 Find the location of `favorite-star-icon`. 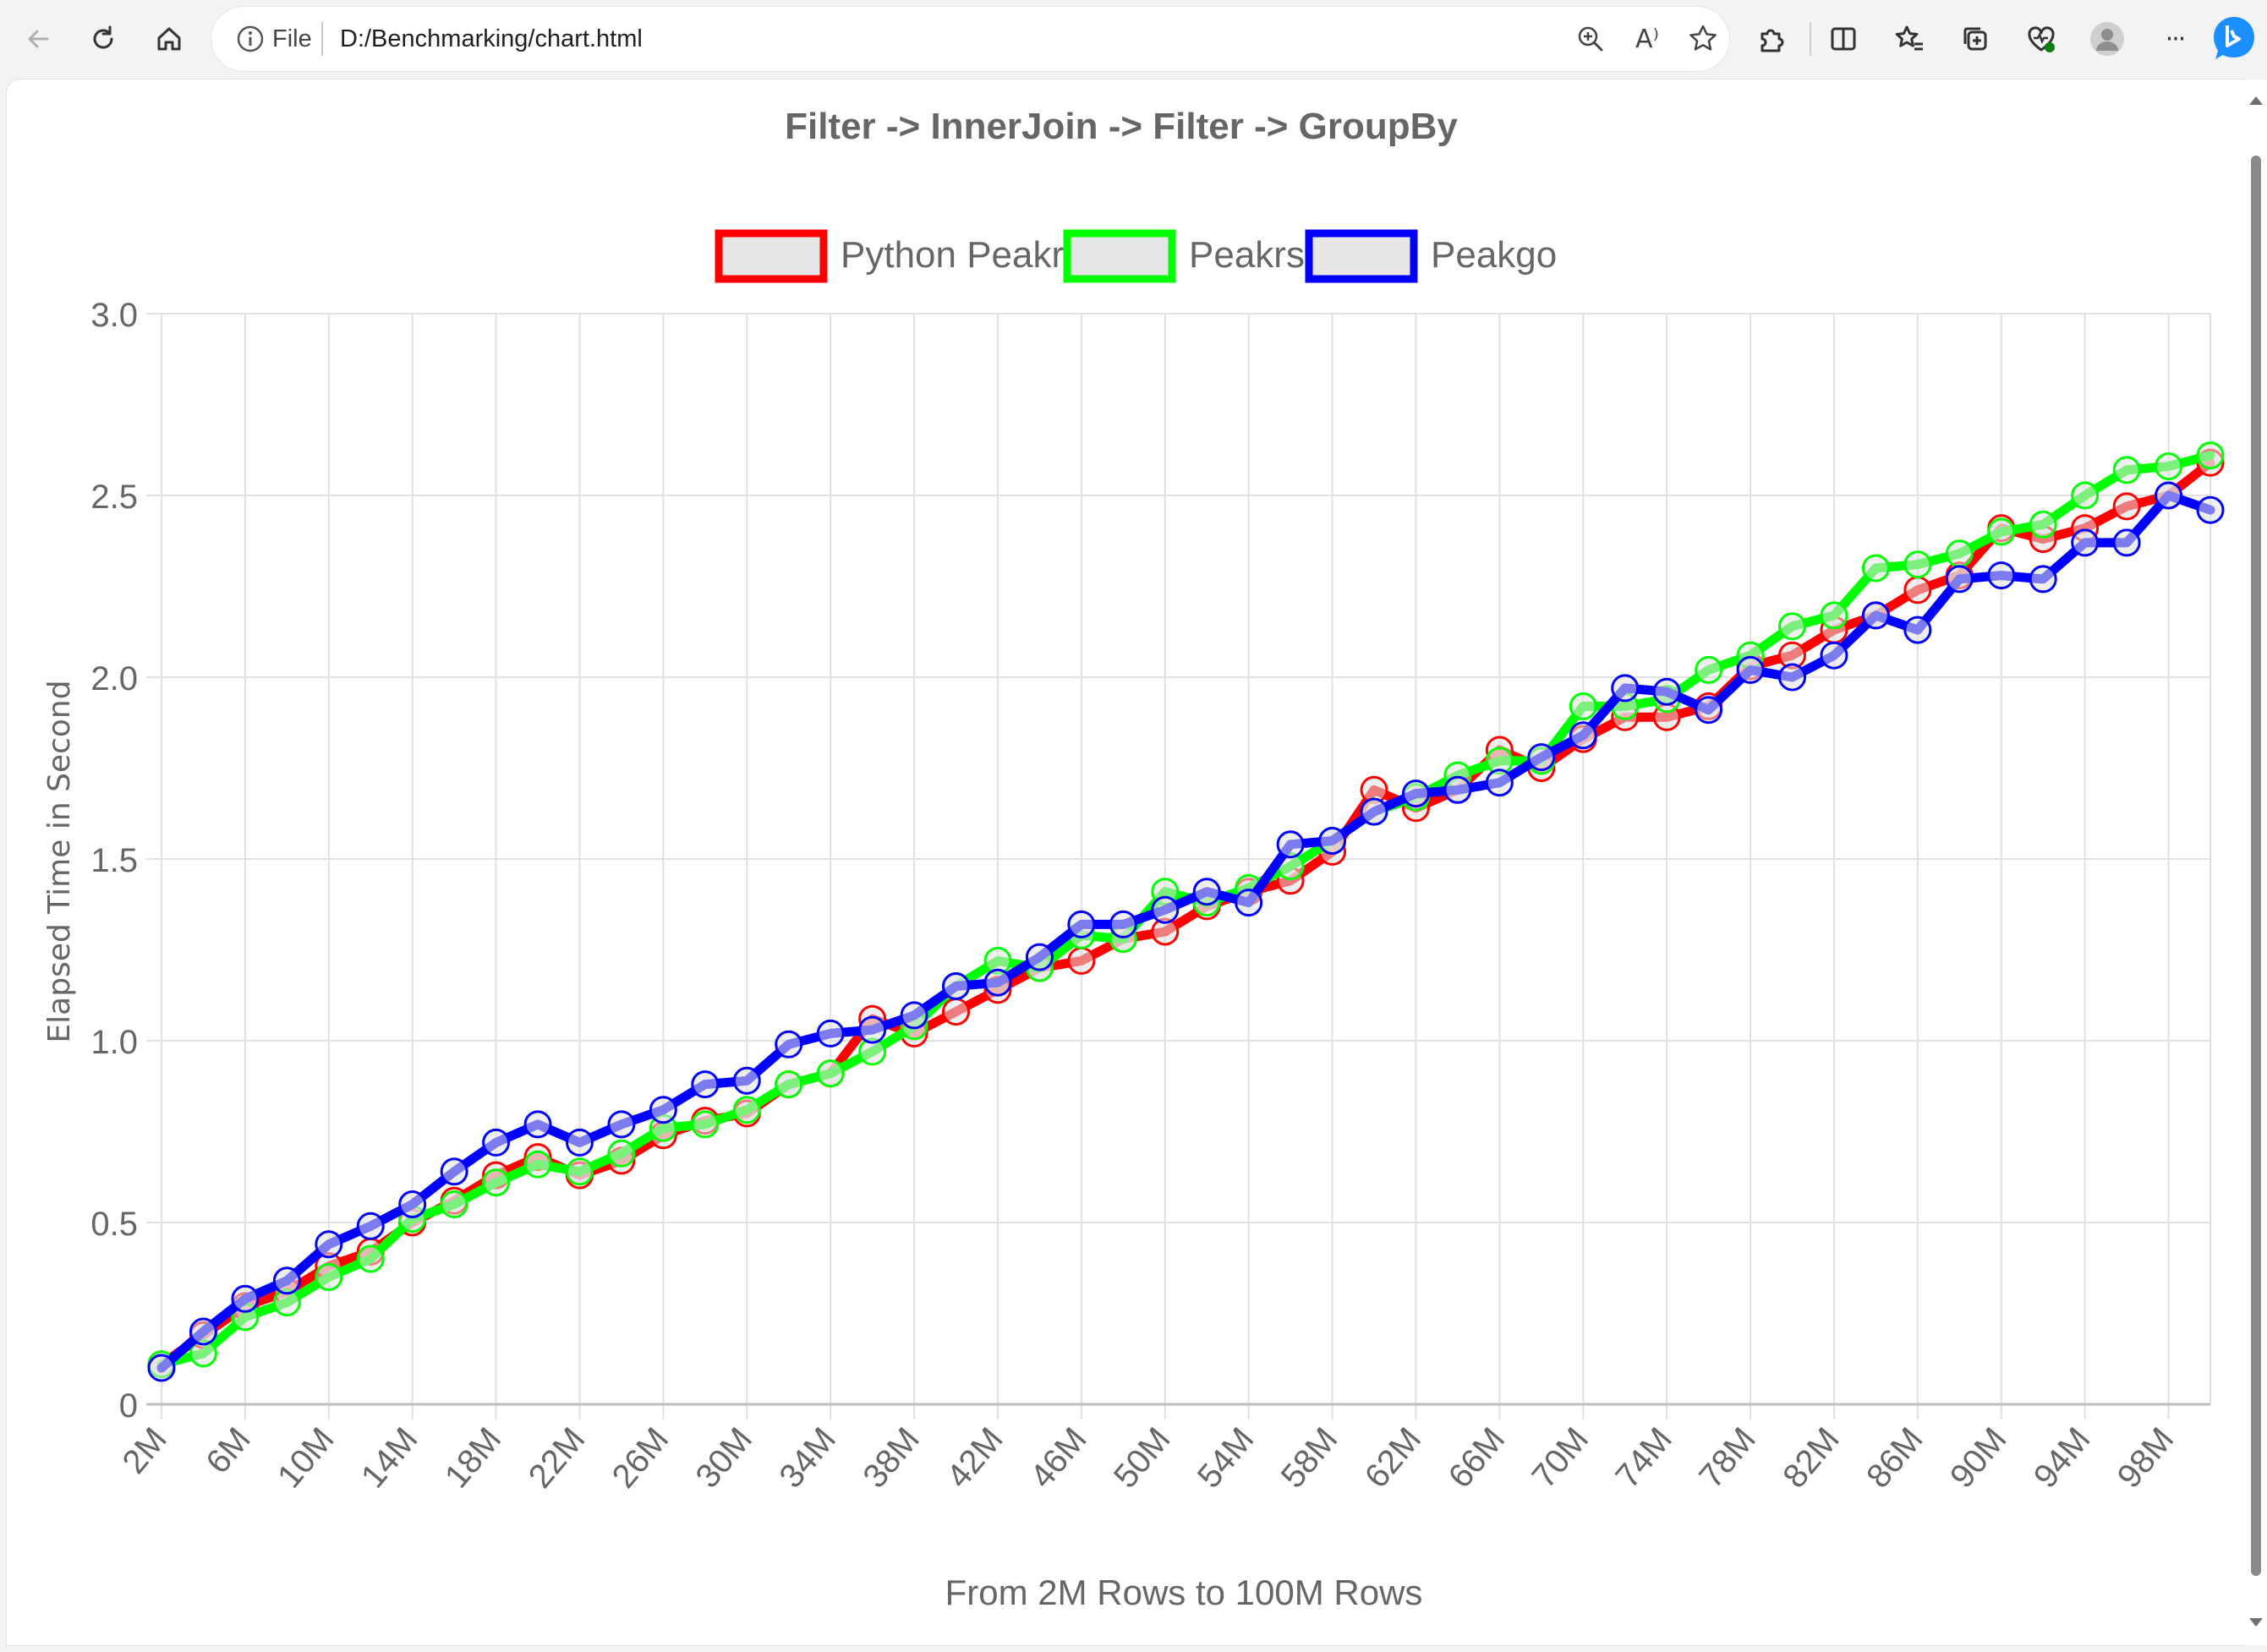

favorite-star-icon is located at coordinates (1703, 39).